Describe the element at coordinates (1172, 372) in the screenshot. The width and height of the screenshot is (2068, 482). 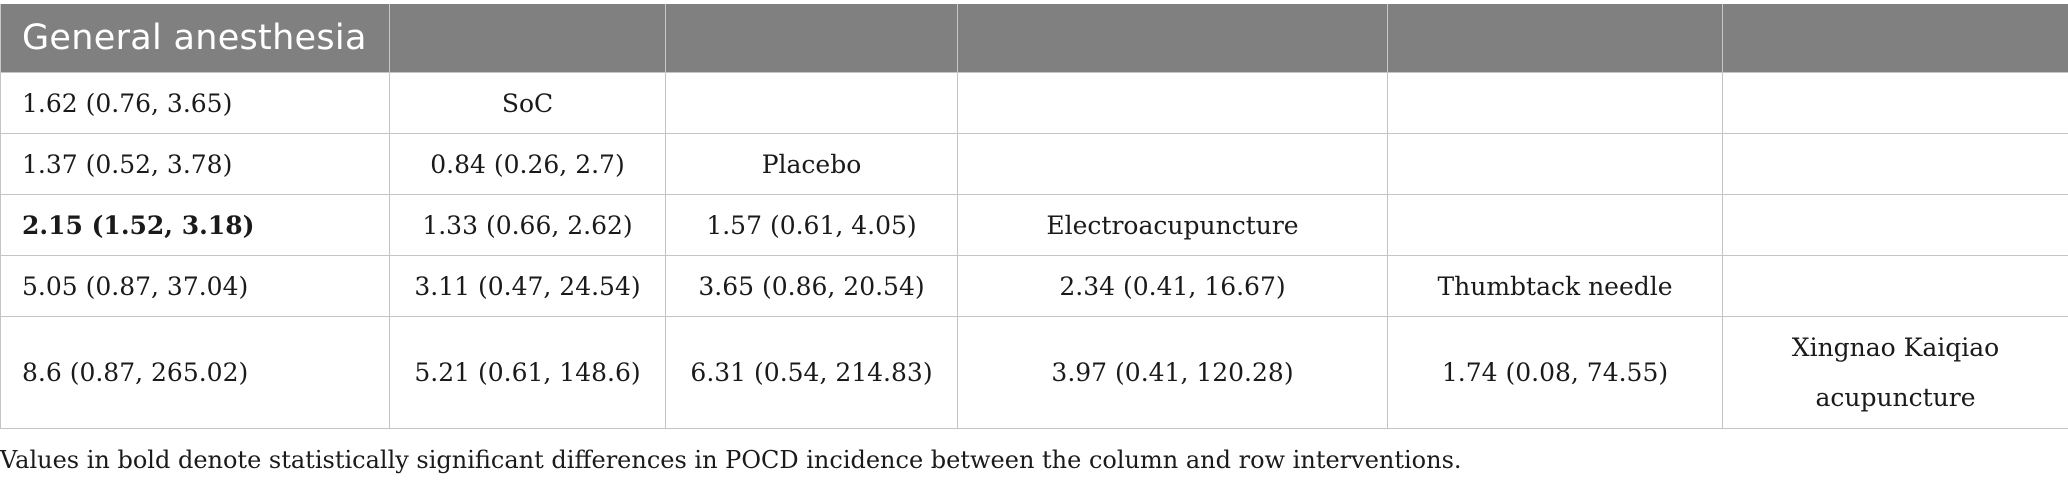
I see `table-cell: 3.97 (0.41, 120.28)` at that location.